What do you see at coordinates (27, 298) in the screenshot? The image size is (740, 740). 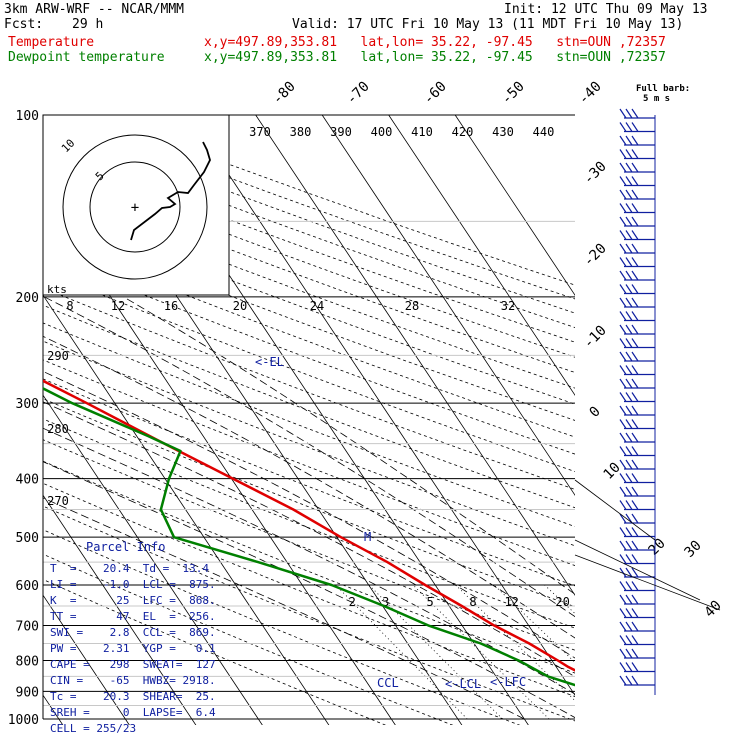 I see `pressure-tick-label: 200` at bounding box center [27, 298].